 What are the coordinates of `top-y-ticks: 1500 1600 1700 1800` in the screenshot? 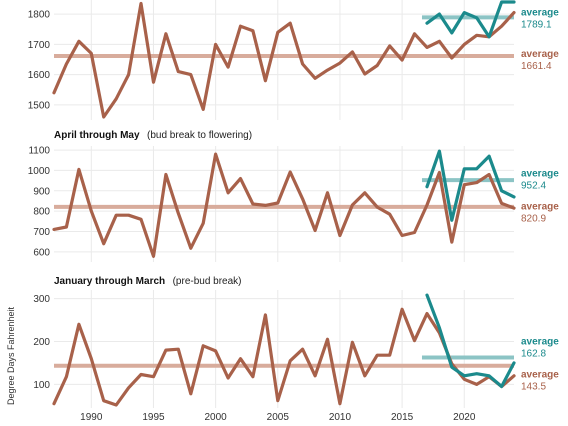 It's located at (39, 61).